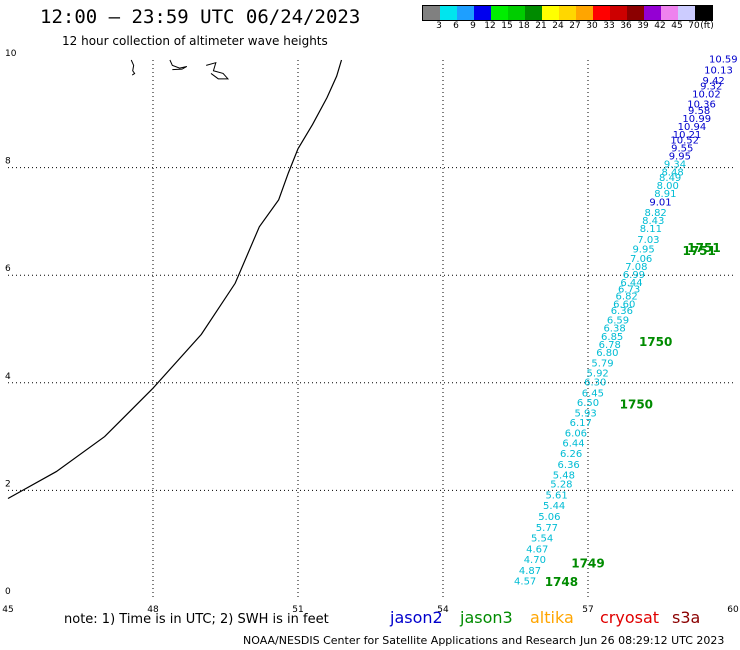 The width and height of the screenshot is (740, 650). Describe the element at coordinates (8, 269) in the screenshot. I see `y-tick-label: 6` at that location.